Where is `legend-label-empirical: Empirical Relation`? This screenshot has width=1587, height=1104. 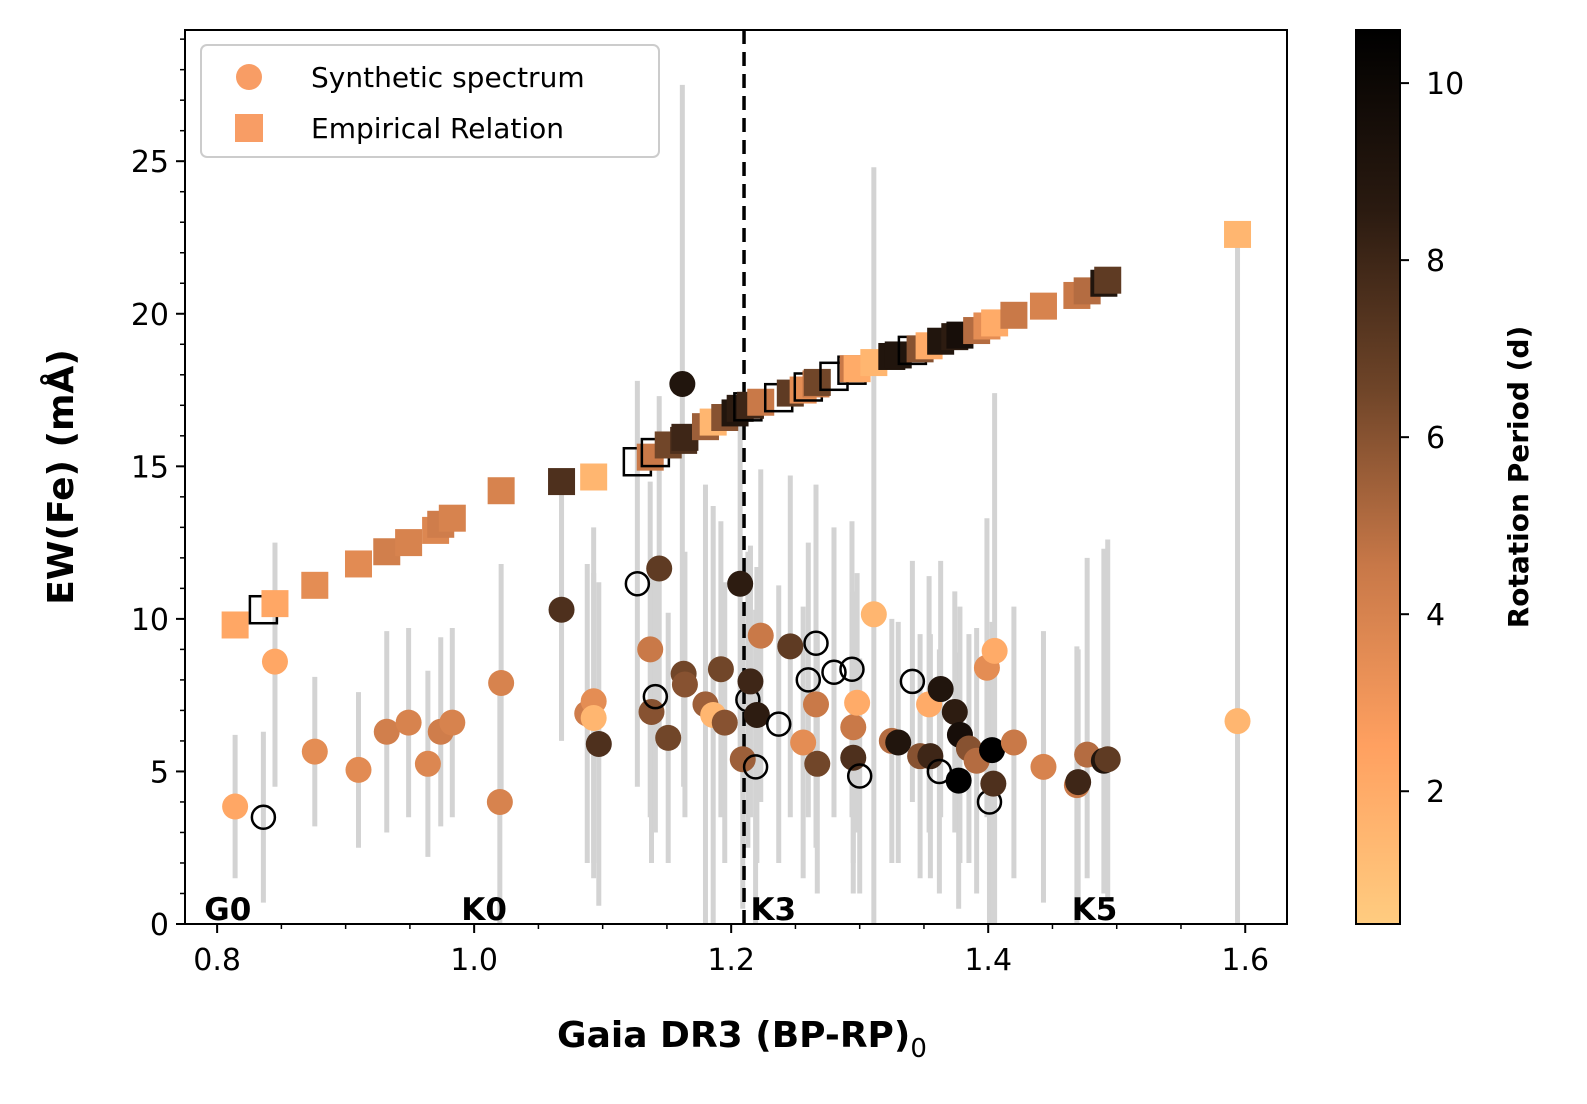
legend-label-empirical: Empirical Relation is located at coordinates (437, 128).